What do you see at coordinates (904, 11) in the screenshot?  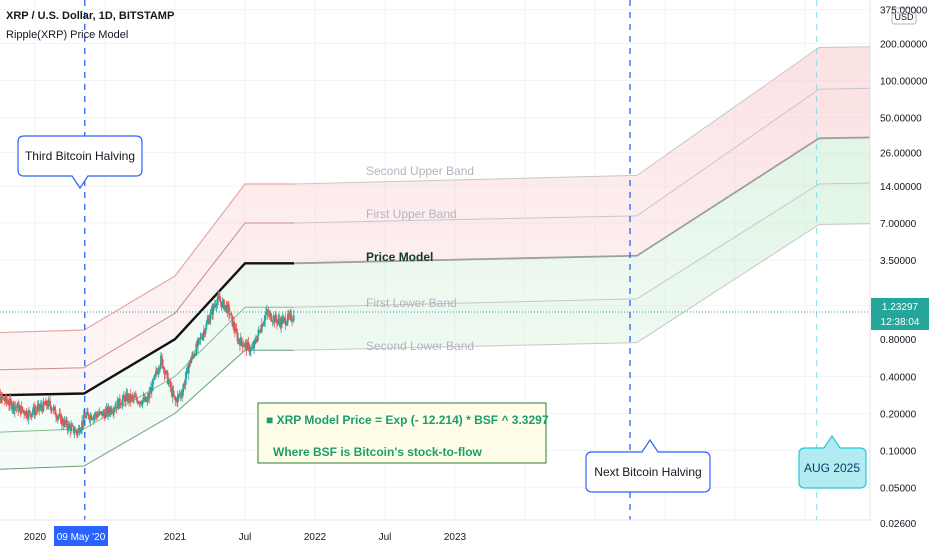 I see `price-tick-0: 375.00000` at bounding box center [904, 11].